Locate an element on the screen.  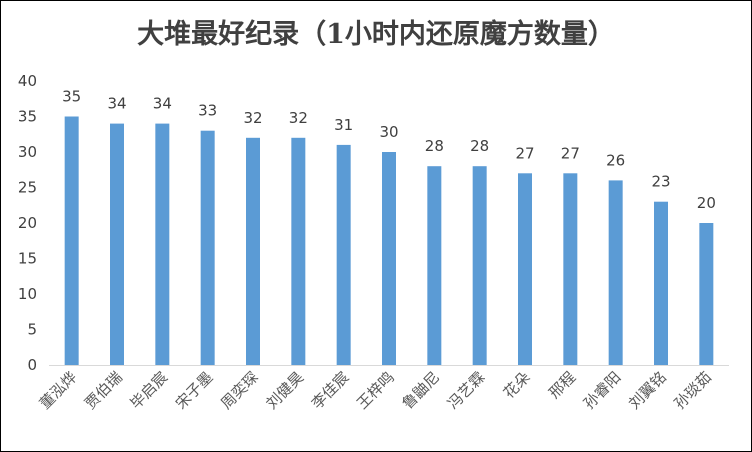
y-axis-ticks: 0 5 10 15 20 25 30 35 40 is located at coordinates (27, 223).